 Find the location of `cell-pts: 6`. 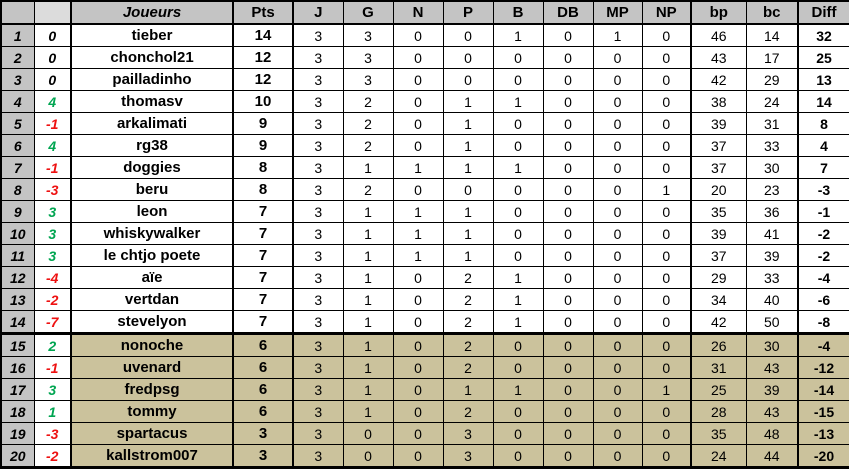

cell-pts: 6 is located at coordinates (263, 411).